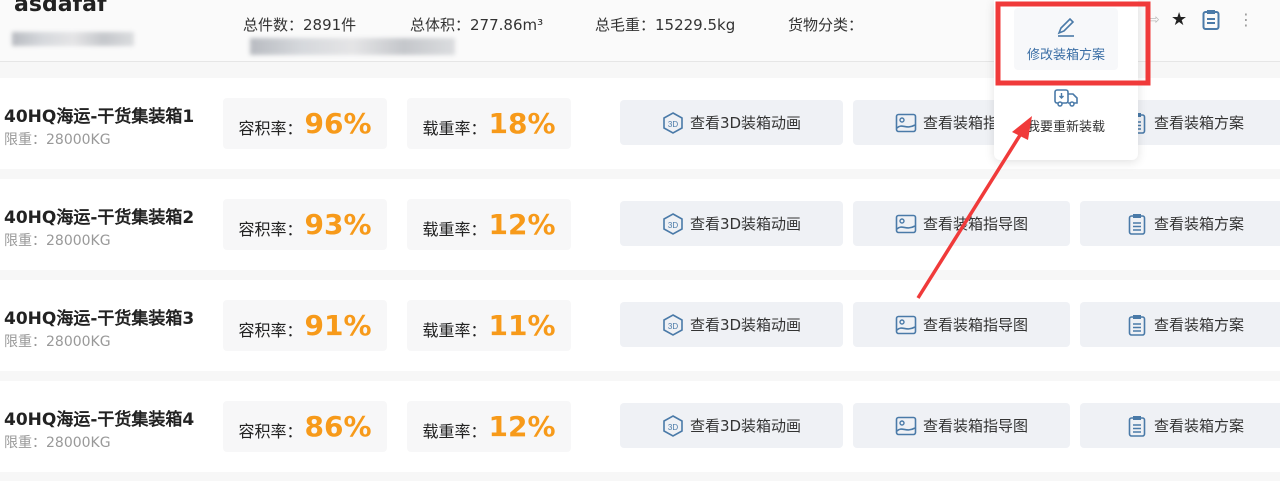  I want to click on container-name: 40HQ海运-干货集装箱3, so click(99, 319).